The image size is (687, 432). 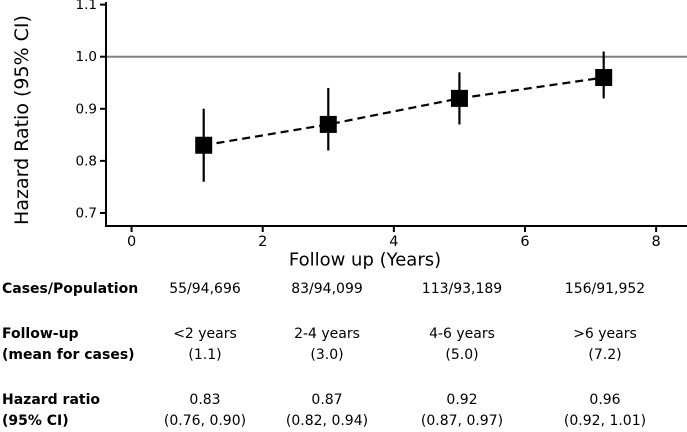 What do you see at coordinates (86, 57) in the screenshot?
I see `y-tick-label: 1.0` at bounding box center [86, 57].